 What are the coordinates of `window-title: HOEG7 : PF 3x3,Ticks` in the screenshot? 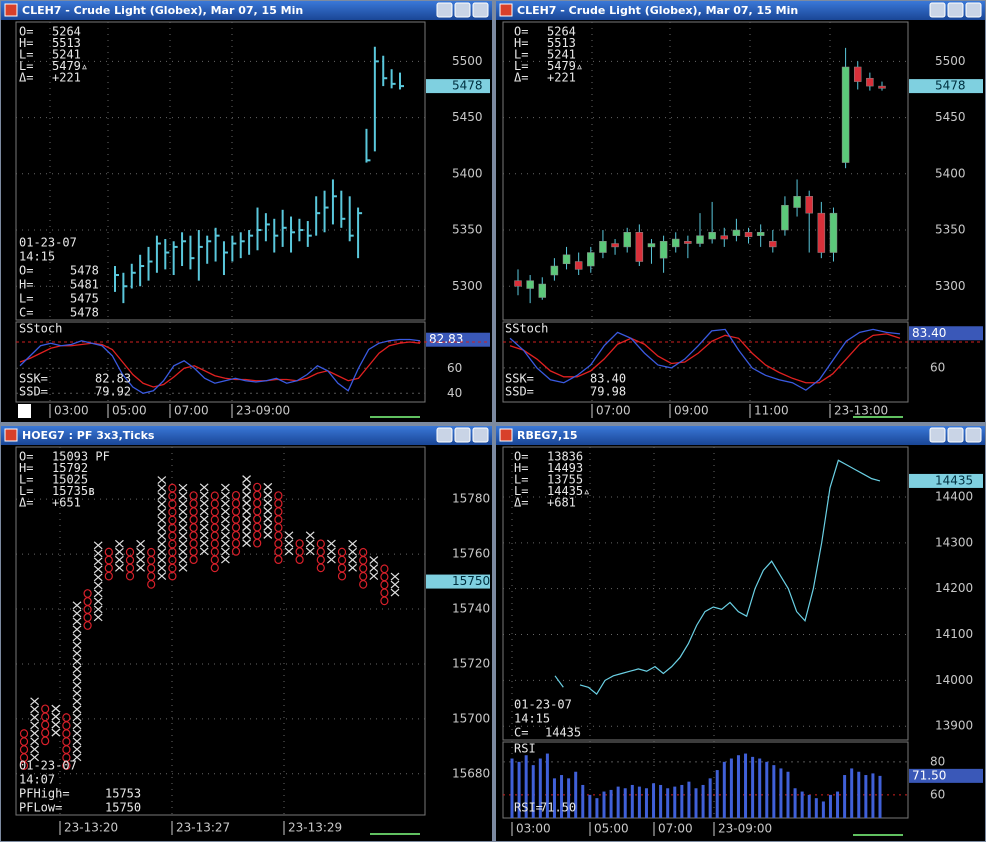 It's located at (88, 435).